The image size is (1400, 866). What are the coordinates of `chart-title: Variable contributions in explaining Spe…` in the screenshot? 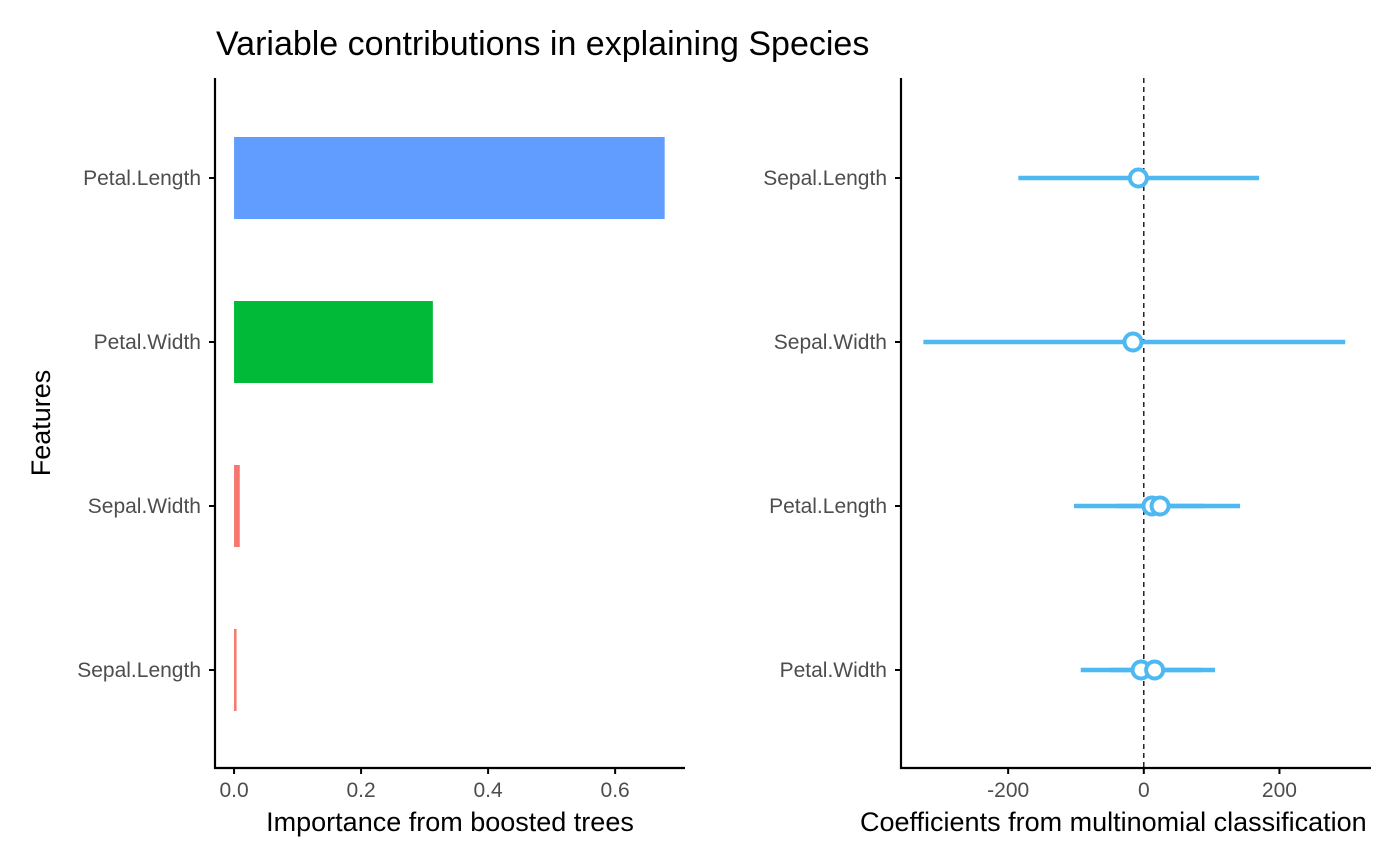 It's located at (542, 44).